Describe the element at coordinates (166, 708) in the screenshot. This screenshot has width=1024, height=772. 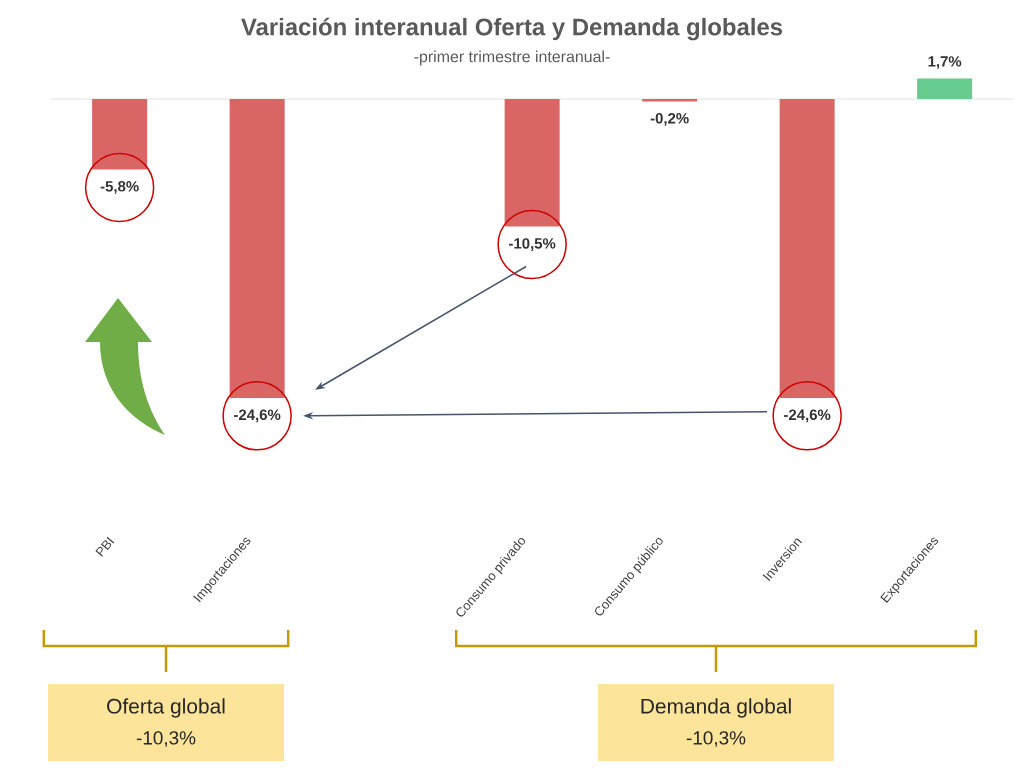
I see `text: Oferta global` at that location.